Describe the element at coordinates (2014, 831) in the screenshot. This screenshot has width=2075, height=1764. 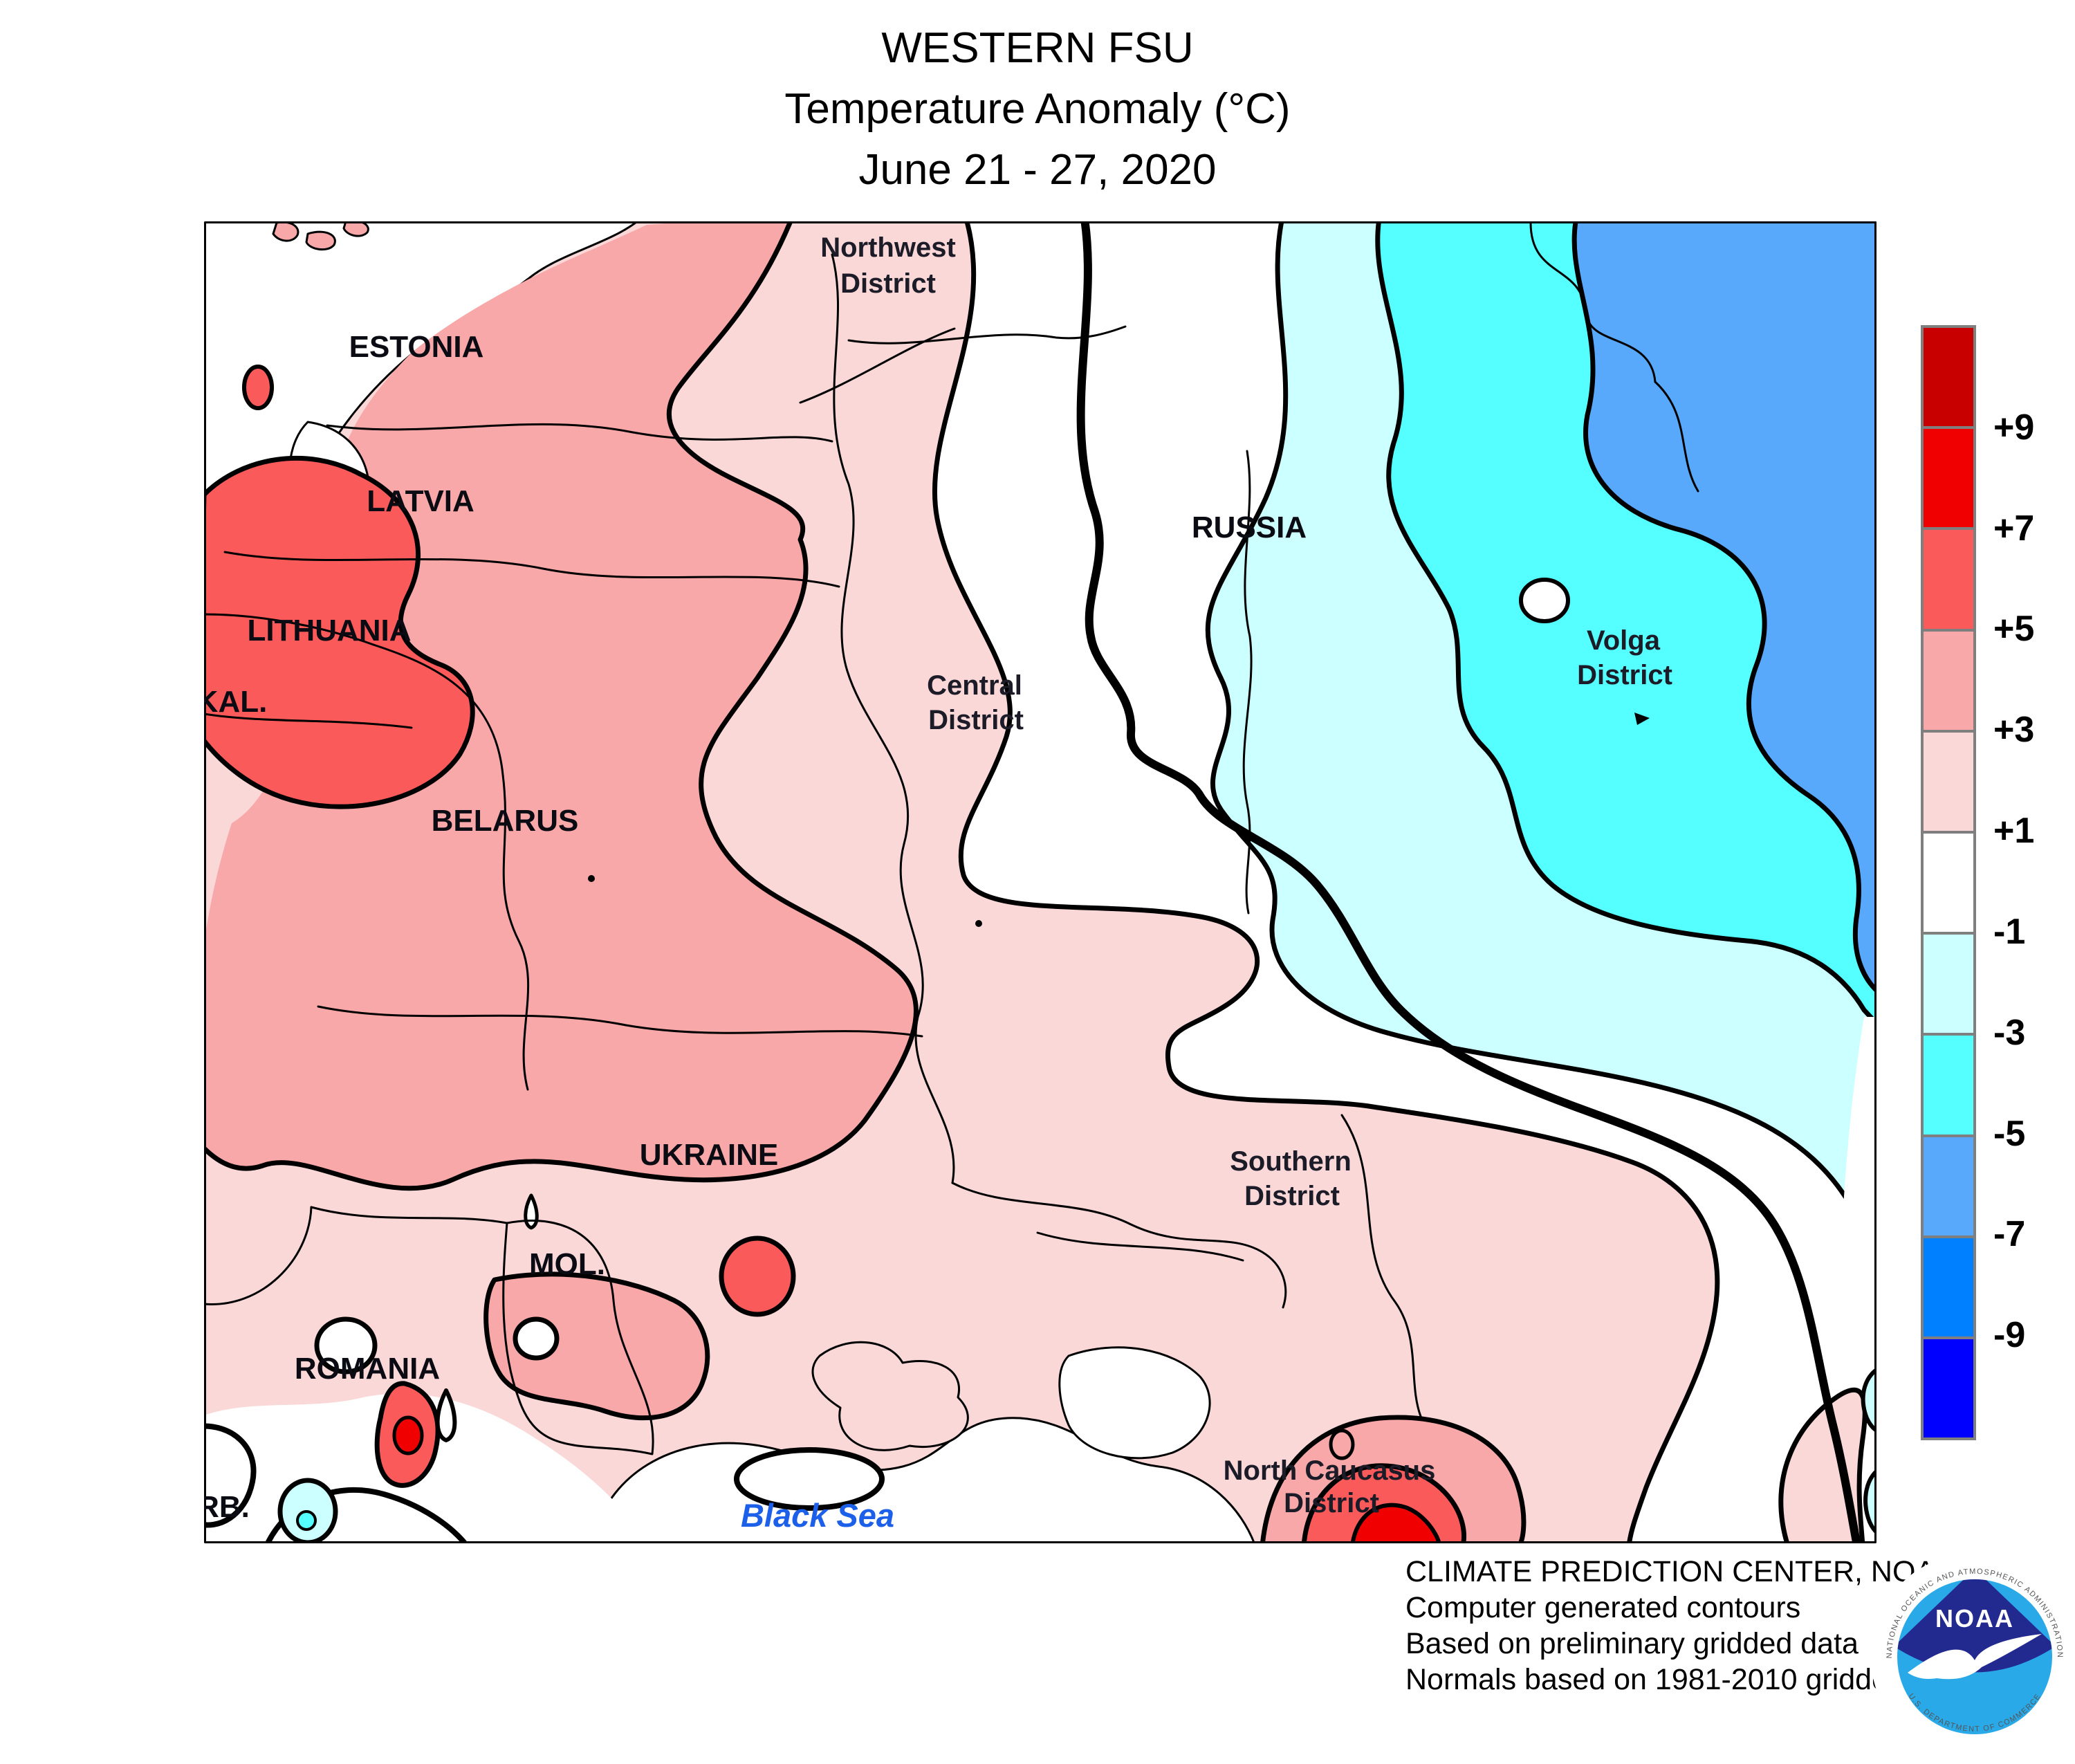
I see `colorbar-label-+1: +1` at that location.